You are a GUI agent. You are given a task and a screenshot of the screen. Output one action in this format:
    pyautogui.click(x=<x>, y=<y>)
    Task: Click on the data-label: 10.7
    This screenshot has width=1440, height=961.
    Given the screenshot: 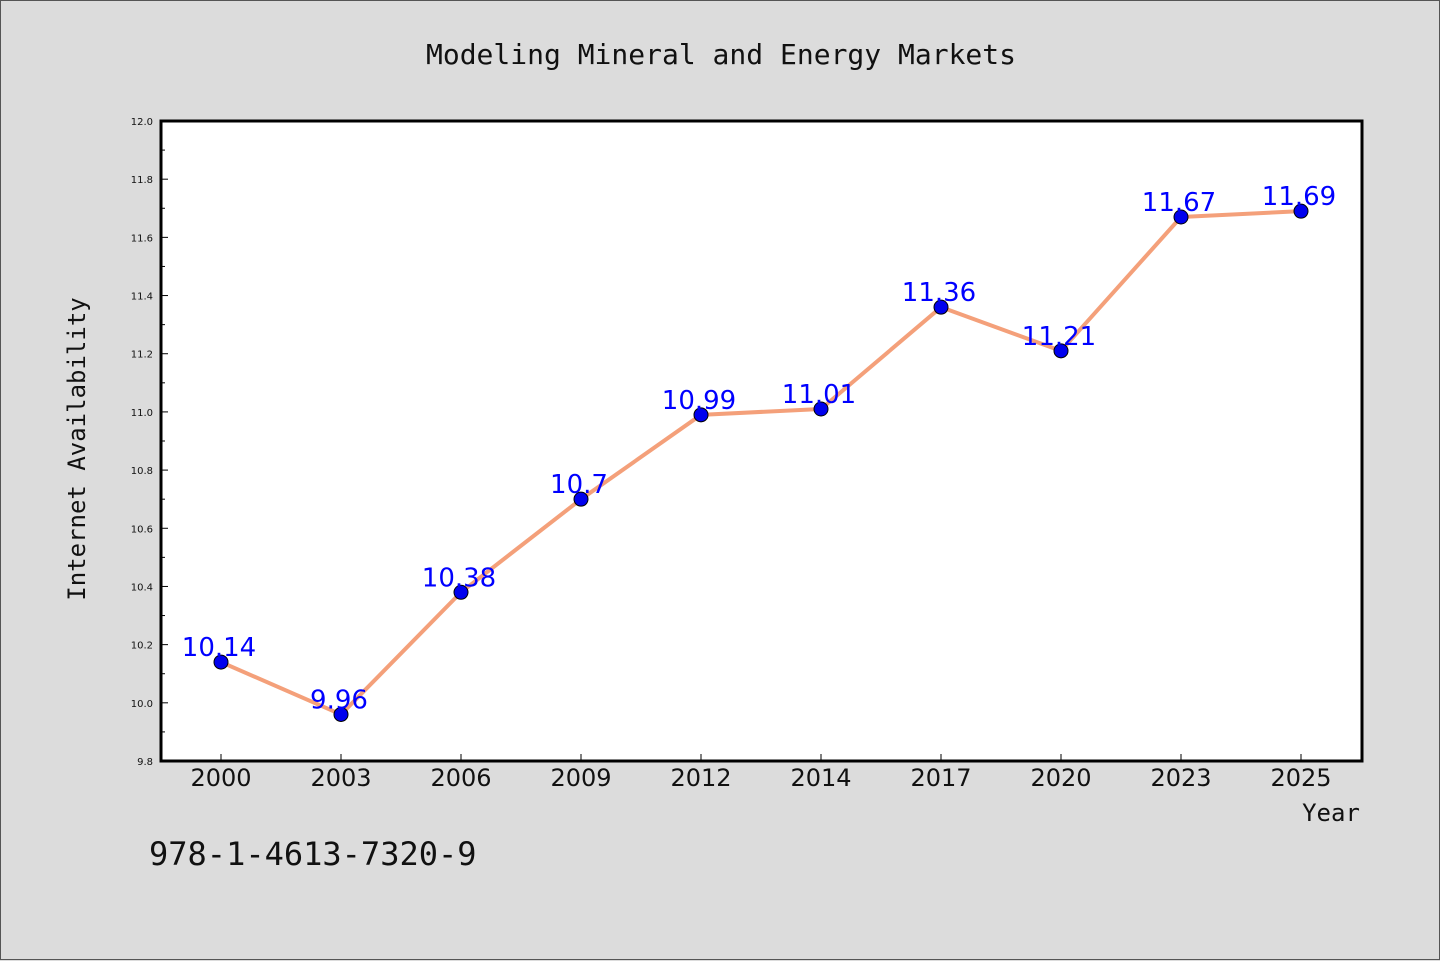 What is the action you would take?
    pyautogui.click(x=579, y=485)
    